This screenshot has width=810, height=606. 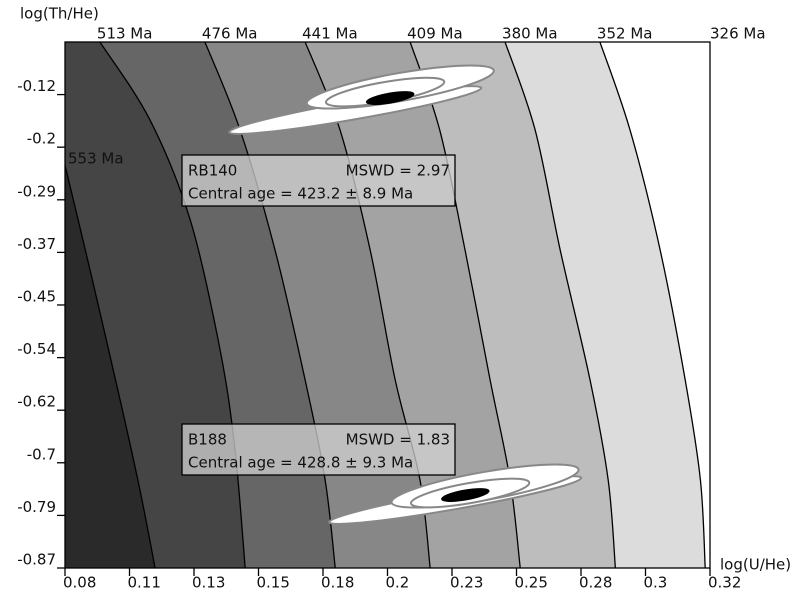 I want to click on x-axis-label: log(U/He), so click(x=755, y=565).